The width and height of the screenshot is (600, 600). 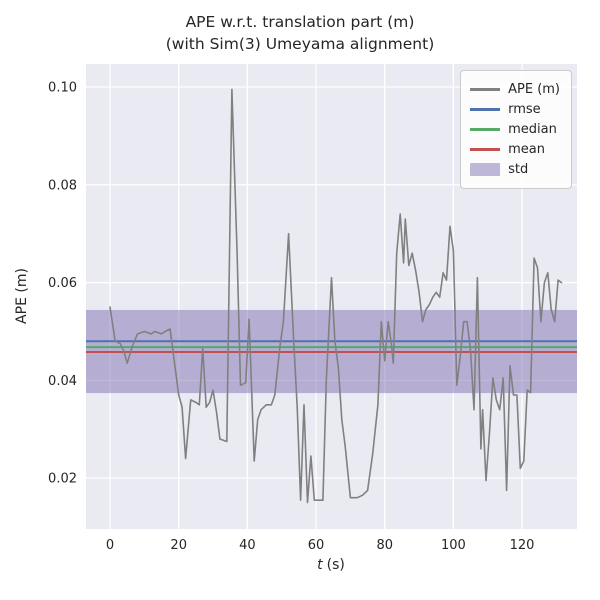 I want to click on x-tick-label: 0, so click(x=110, y=545).